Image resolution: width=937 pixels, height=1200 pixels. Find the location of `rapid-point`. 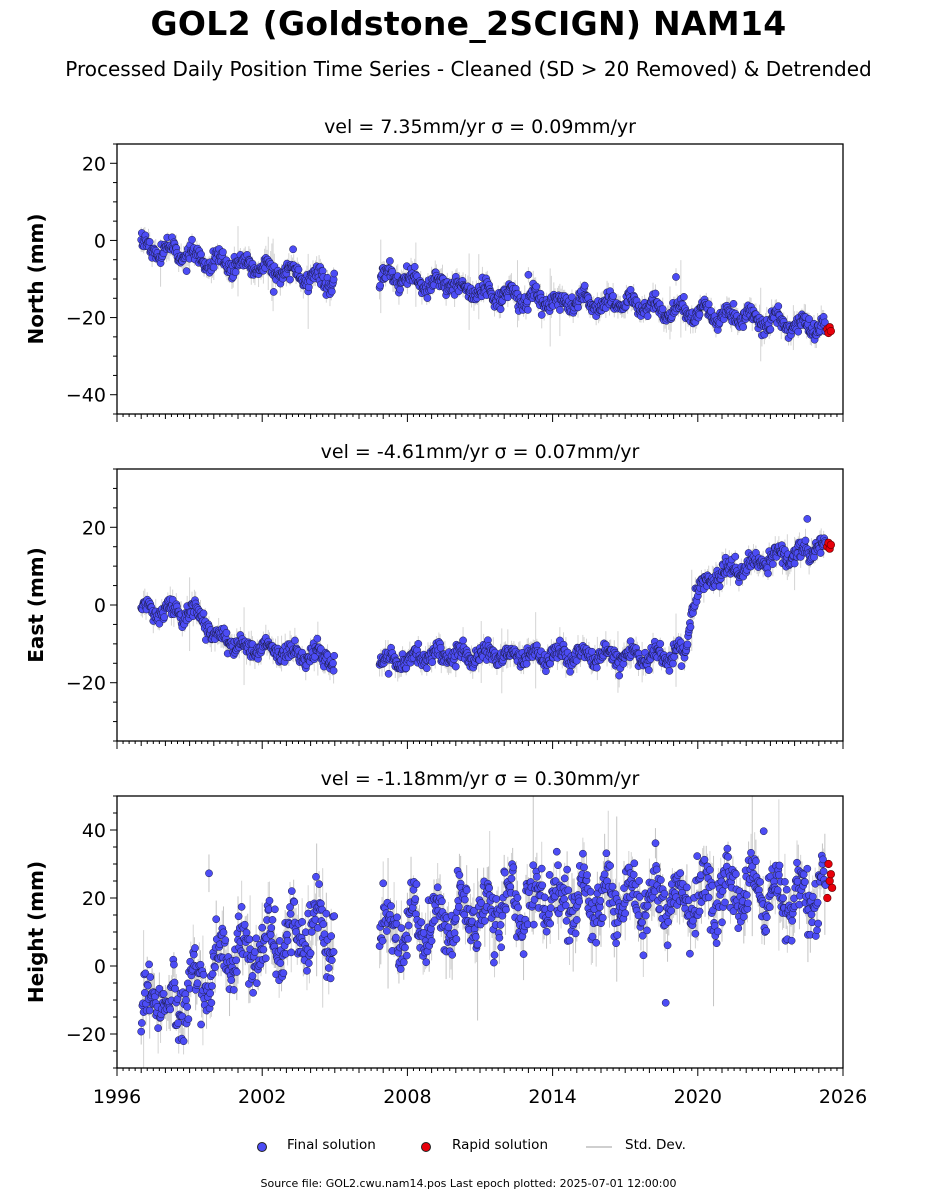

rapid-point is located at coordinates (831, 544).